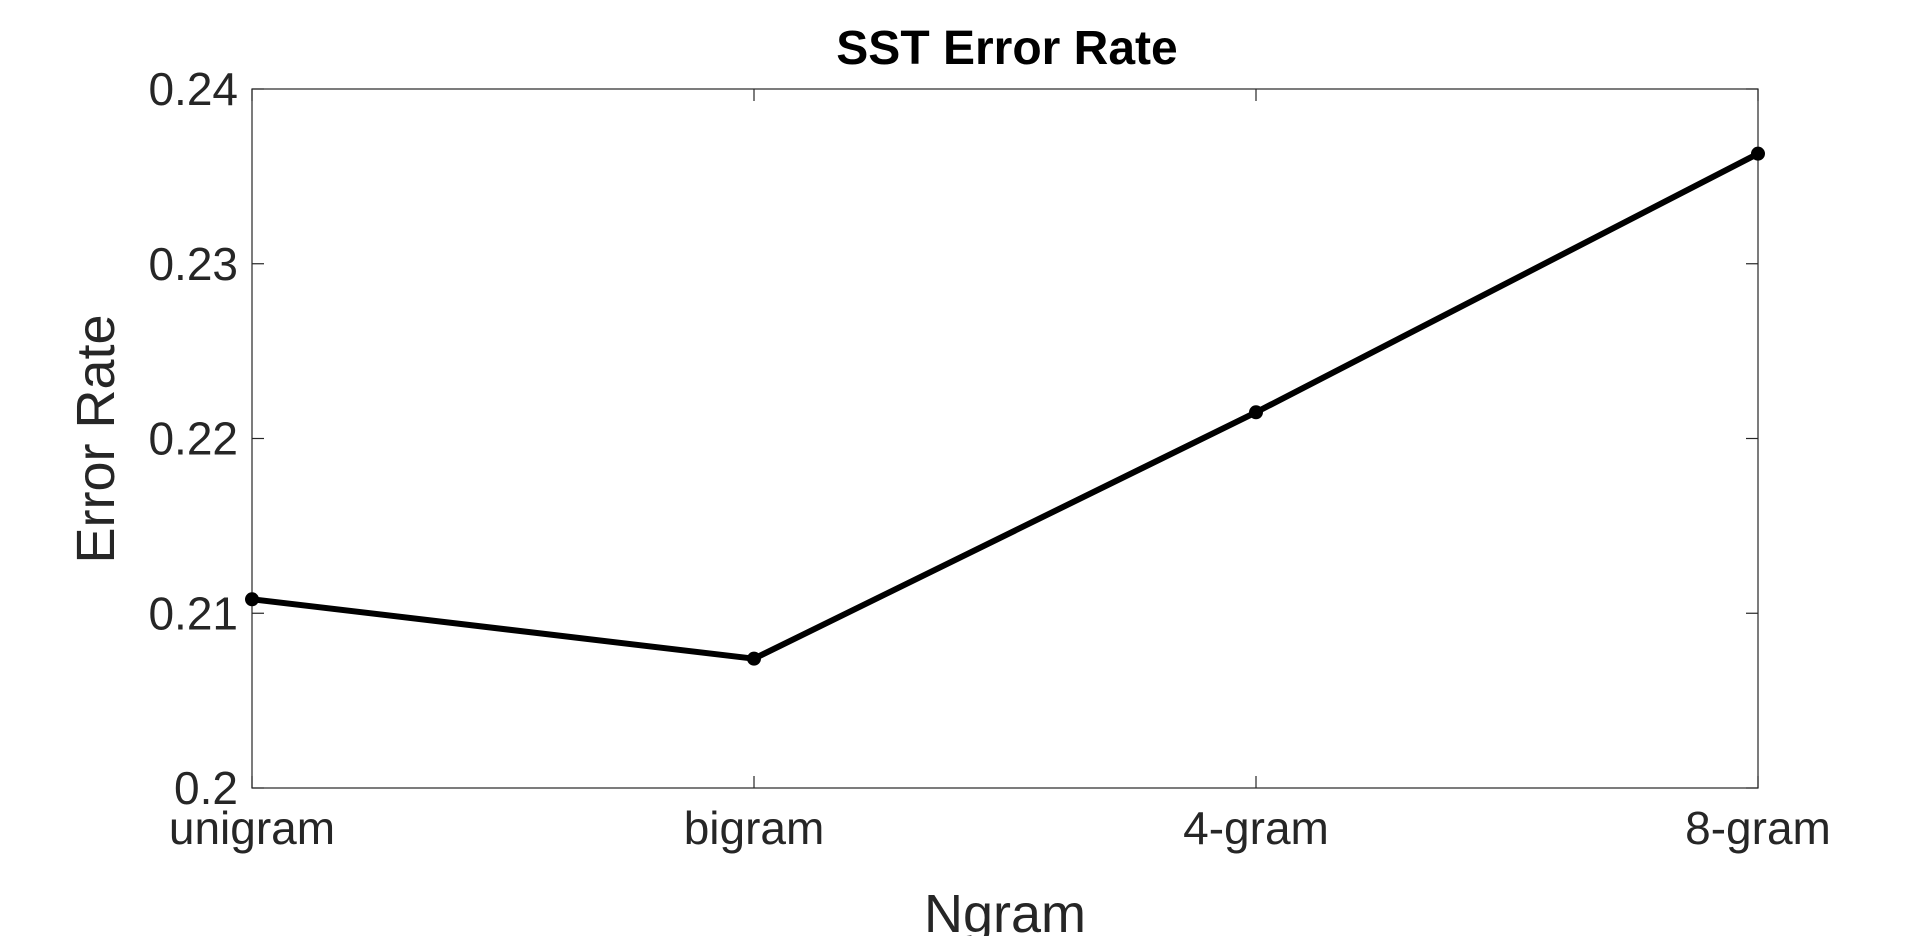 The width and height of the screenshot is (1920, 936). Describe the element at coordinates (96, 438) in the screenshot. I see `y-axis-label: Error Rate` at that location.